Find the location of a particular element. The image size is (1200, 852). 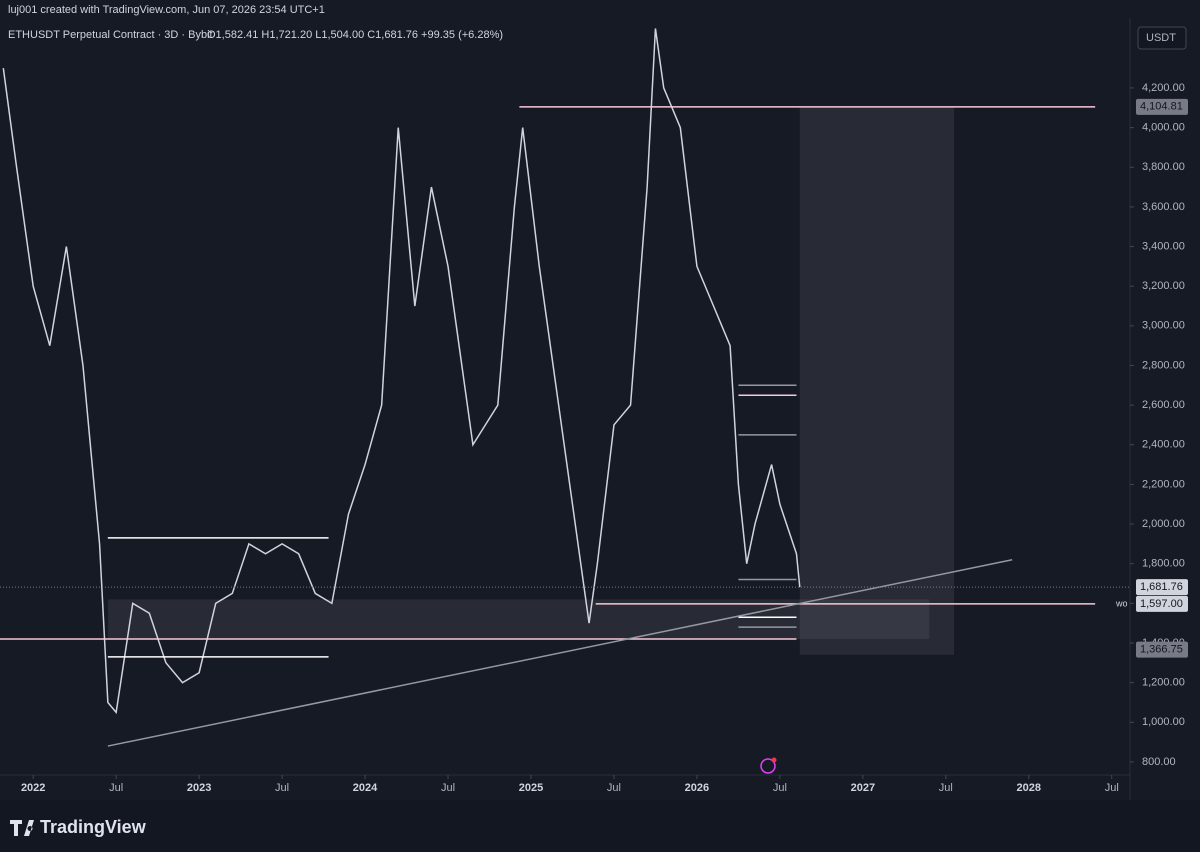

y-tick-label: 3,800.00 is located at coordinates (1163, 167).